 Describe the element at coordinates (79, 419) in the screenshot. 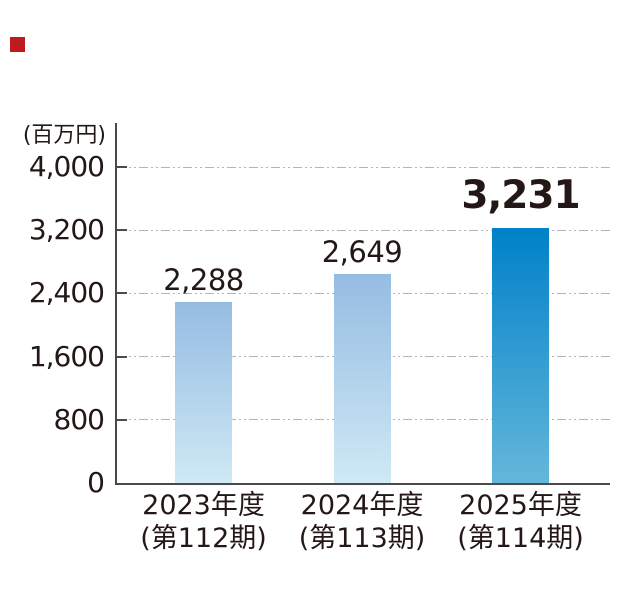

I see `y-tick-label: 800` at that location.